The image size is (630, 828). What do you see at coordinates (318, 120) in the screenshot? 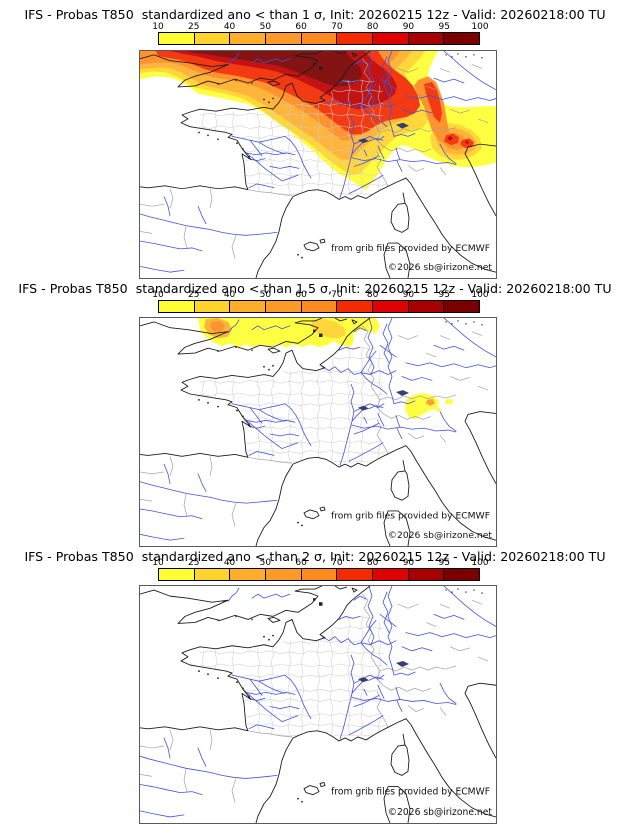
I see `probability-shading-1sigma` at bounding box center [318, 120].